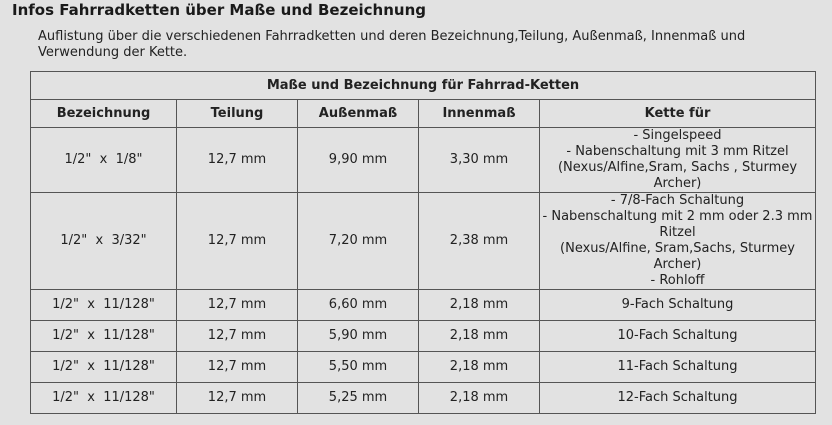  What do you see at coordinates (677, 232) in the screenshot?
I see `use-line: Ritzel` at bounding box center [677, 232].